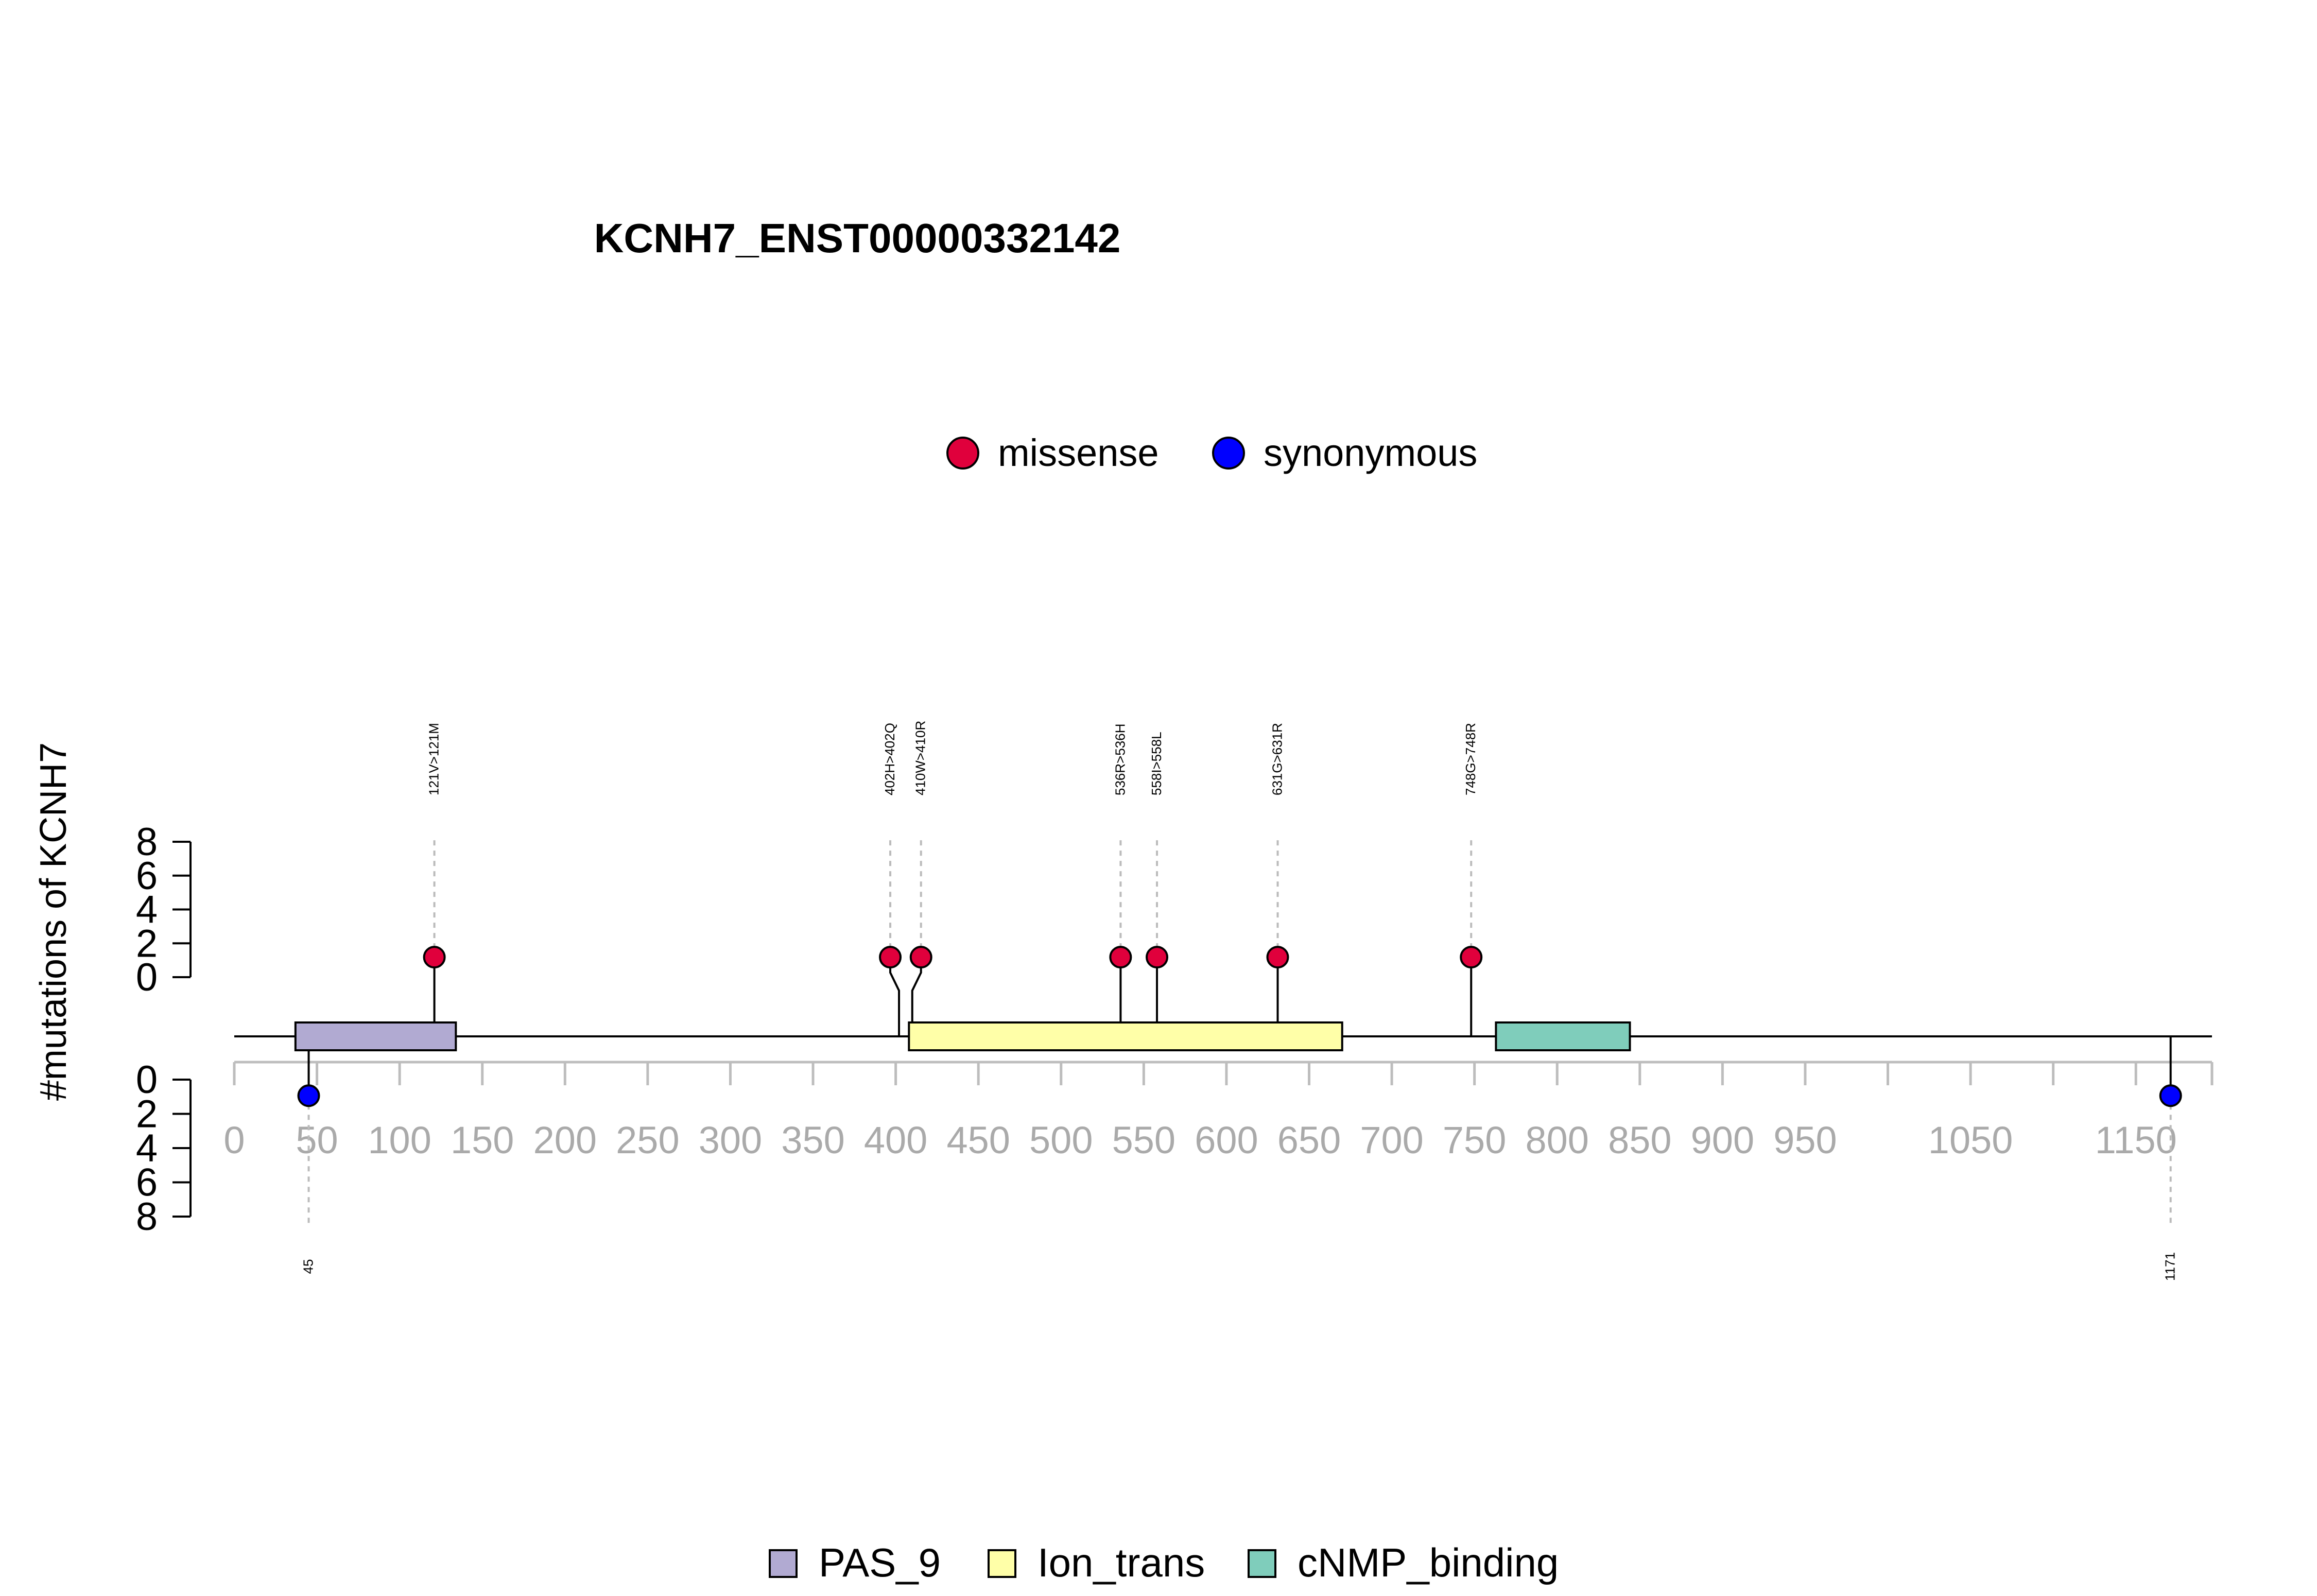 Image resolution: width=2317 pixels, height=1596 pixels. I want to click on mutation-label: 121V>121M, so click(434, 759).